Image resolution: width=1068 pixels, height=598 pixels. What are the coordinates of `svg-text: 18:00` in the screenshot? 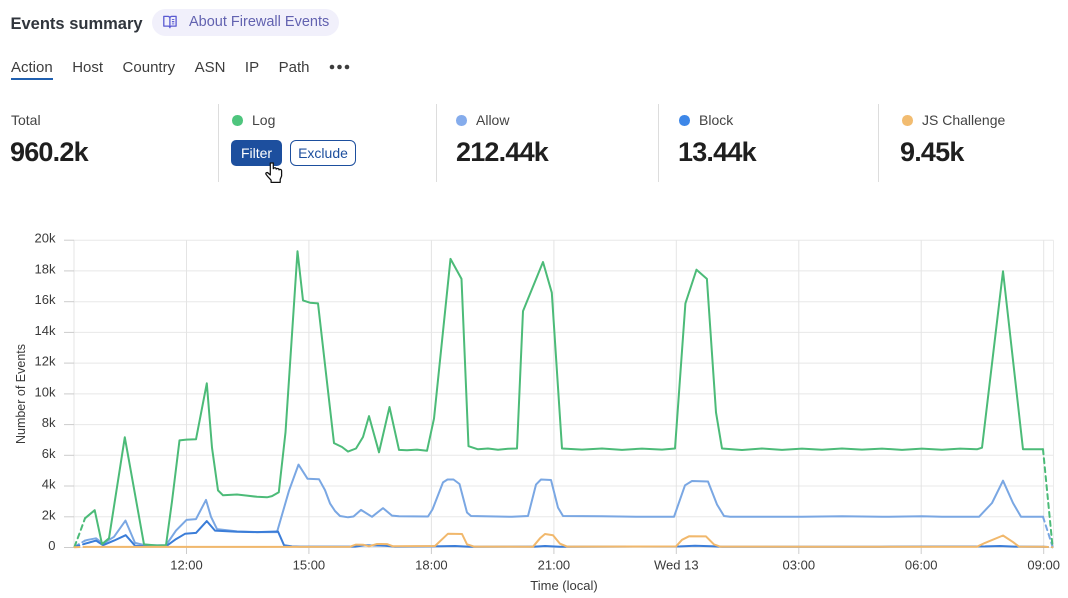 It's located at (431, 565).